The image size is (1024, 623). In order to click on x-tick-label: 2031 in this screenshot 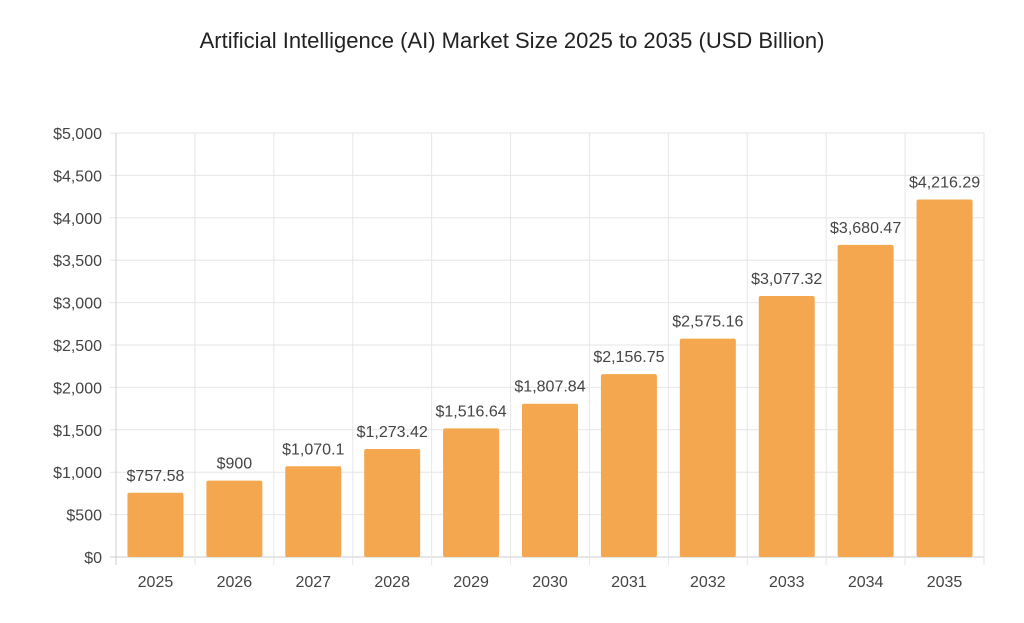, I will do `click(629, 582)`.